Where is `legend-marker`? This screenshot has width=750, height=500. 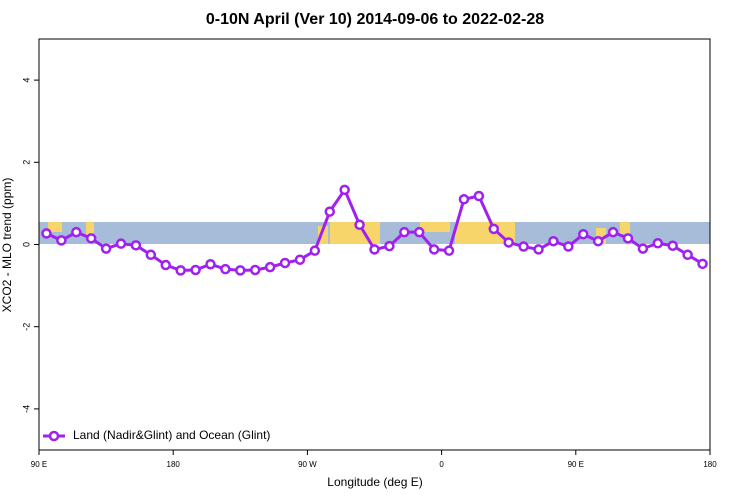
legend-marker is located at coordinates (54, 436).